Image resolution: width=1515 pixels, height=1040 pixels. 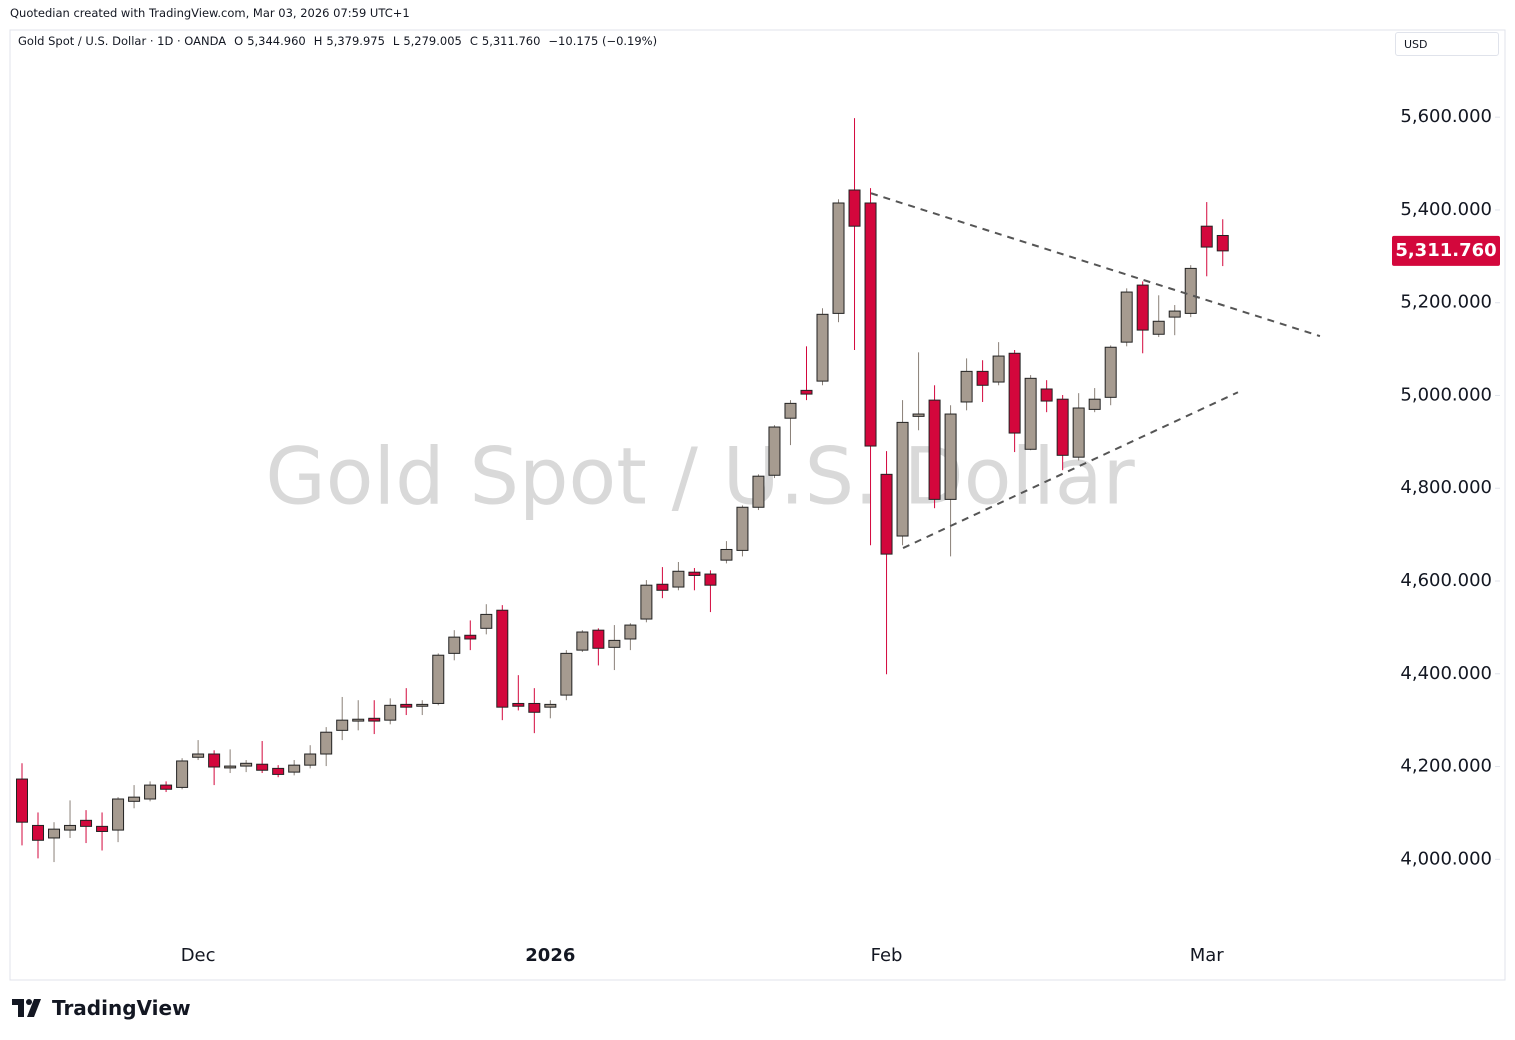 I want to click on open-key: O, so click(x=239, y=41).